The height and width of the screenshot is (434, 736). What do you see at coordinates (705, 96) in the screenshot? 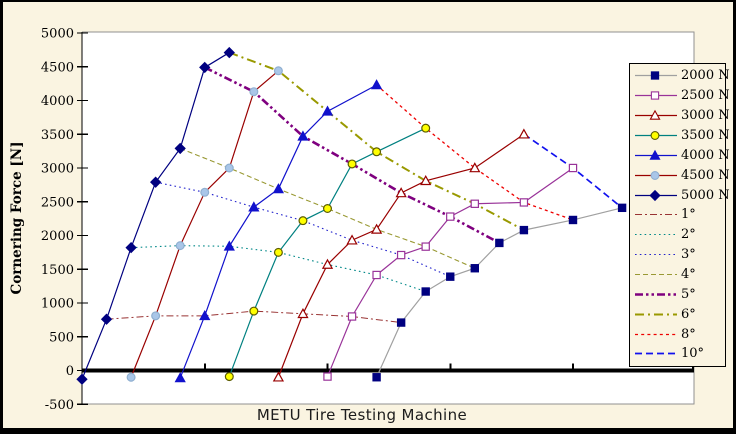
I see `legend-label-2500-n: 2500 N` at bounding box center [705, 96].